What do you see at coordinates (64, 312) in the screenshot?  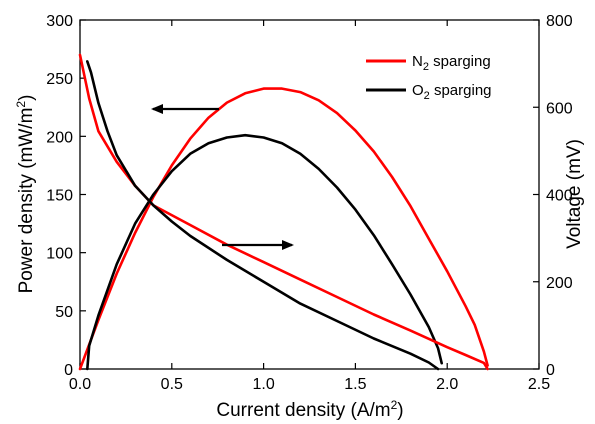 I see `y-tick-label: 50` at bounding box center [64, 312].